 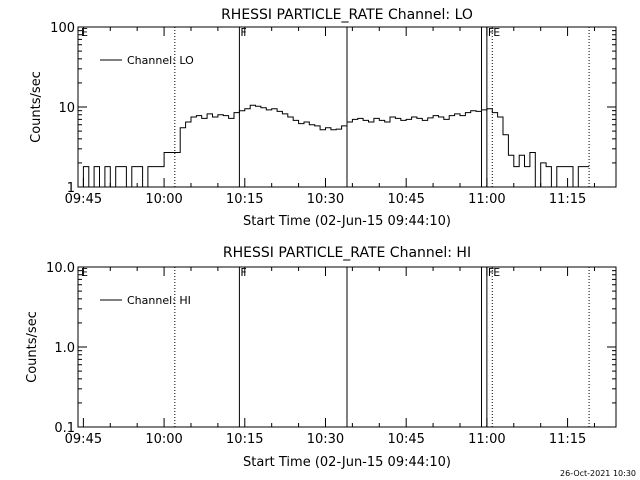 I want to click on y-tick-label: 10, so click(x=66, y=108).